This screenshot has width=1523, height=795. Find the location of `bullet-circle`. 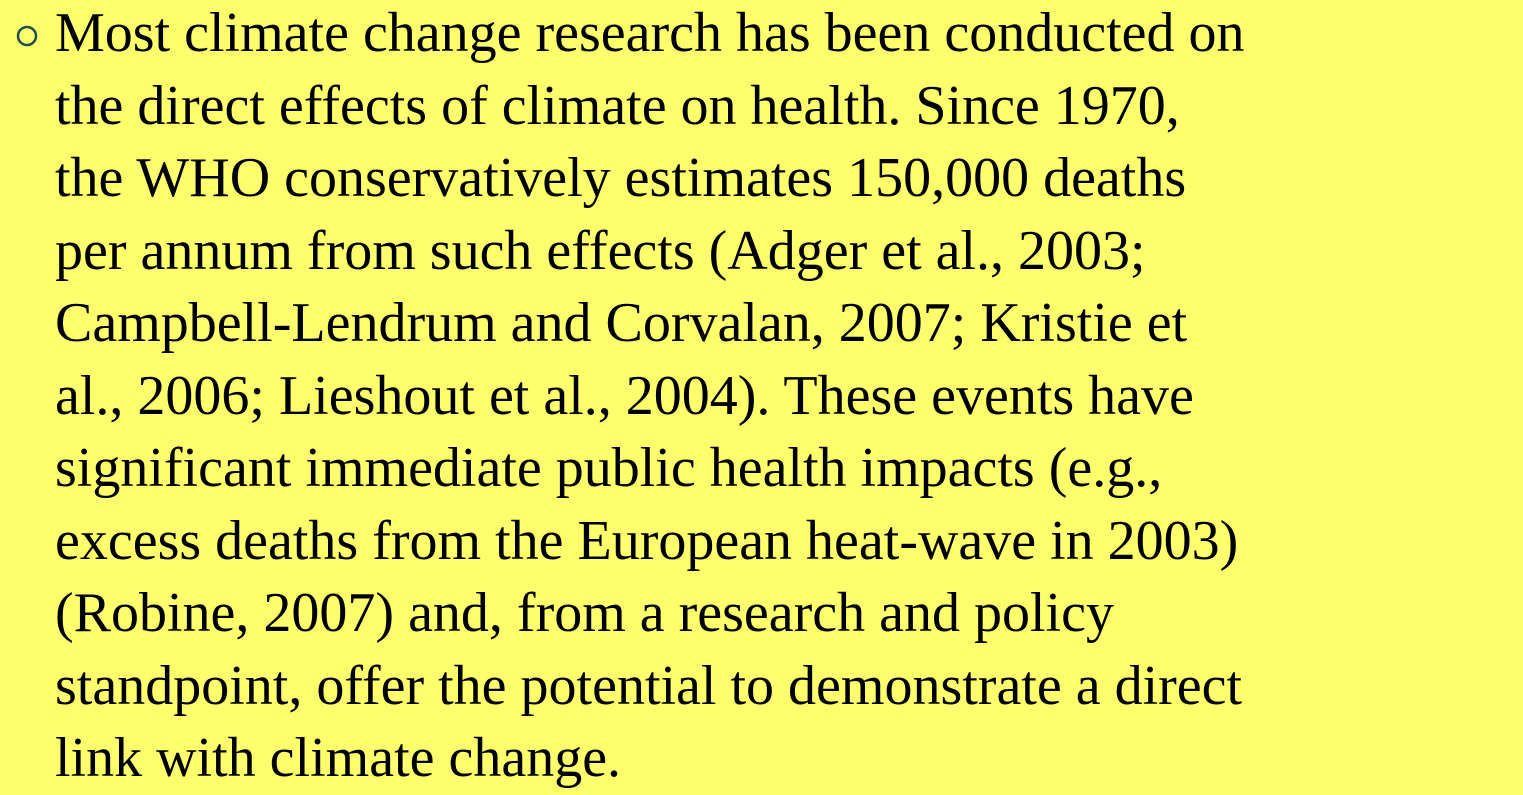

bullet-circle is located at coordinates (27, 36).